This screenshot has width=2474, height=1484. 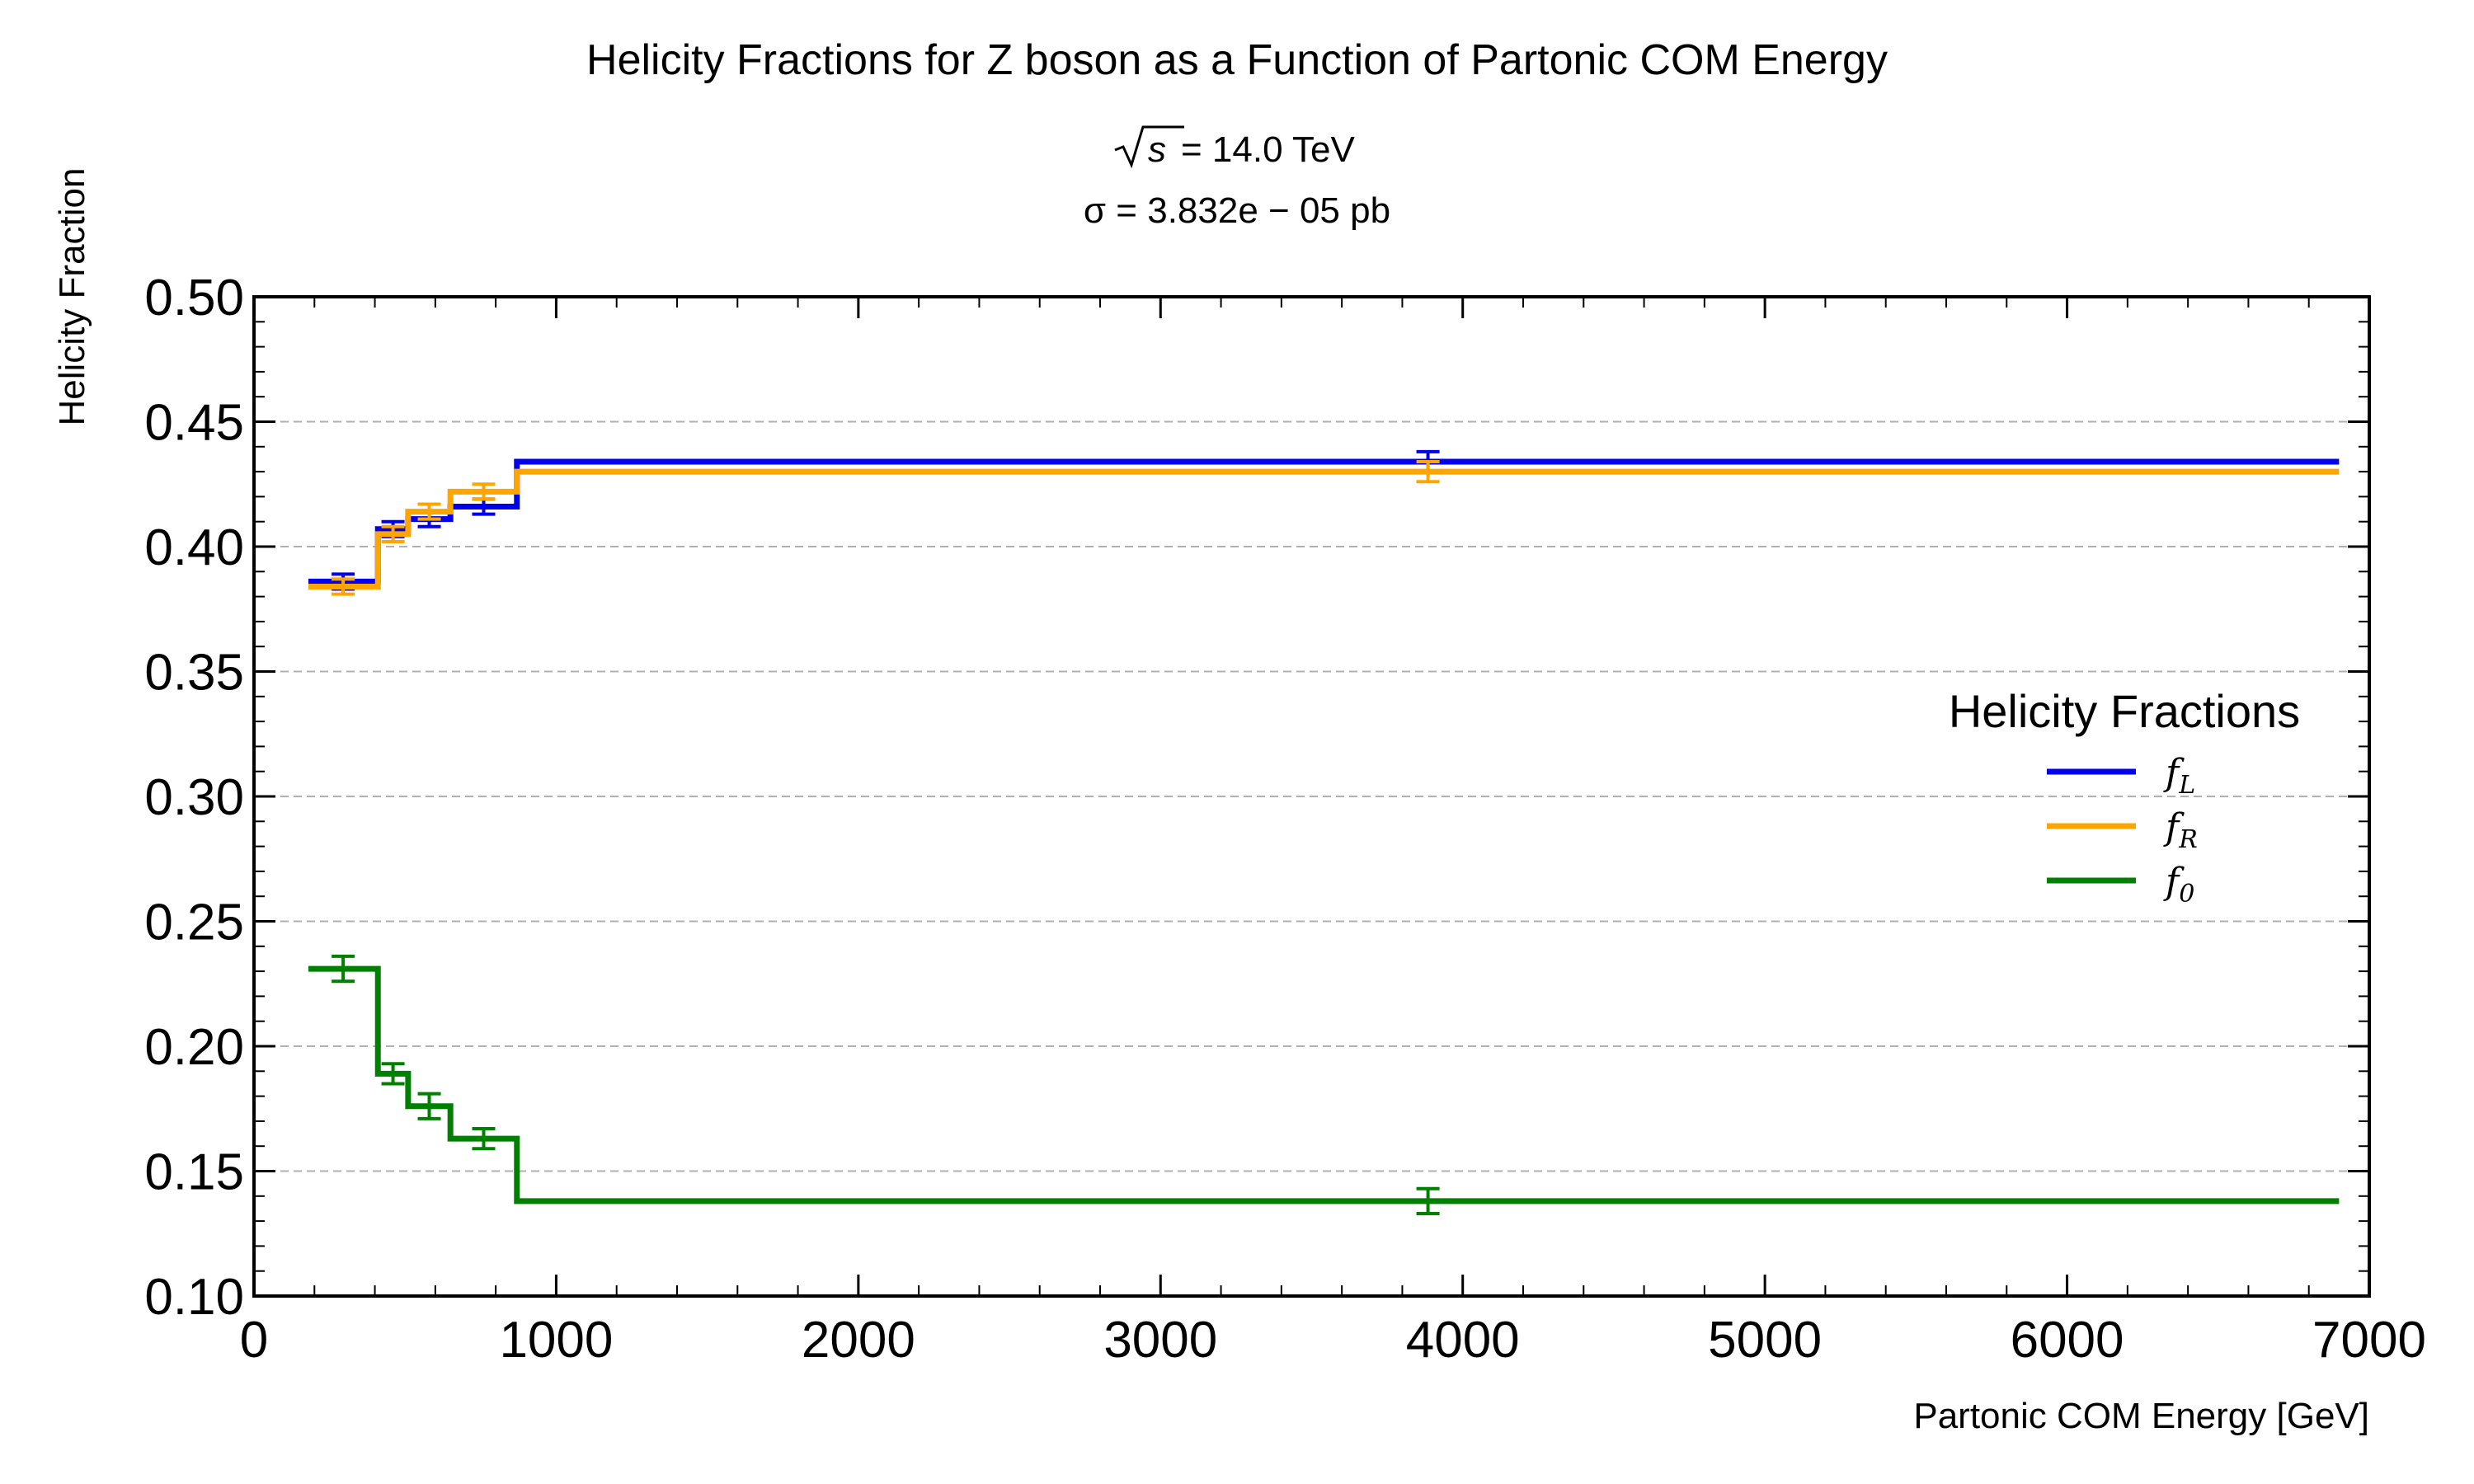 I want to click on y-axis-label: Helicity Fraction, so click(x=72, y=297).